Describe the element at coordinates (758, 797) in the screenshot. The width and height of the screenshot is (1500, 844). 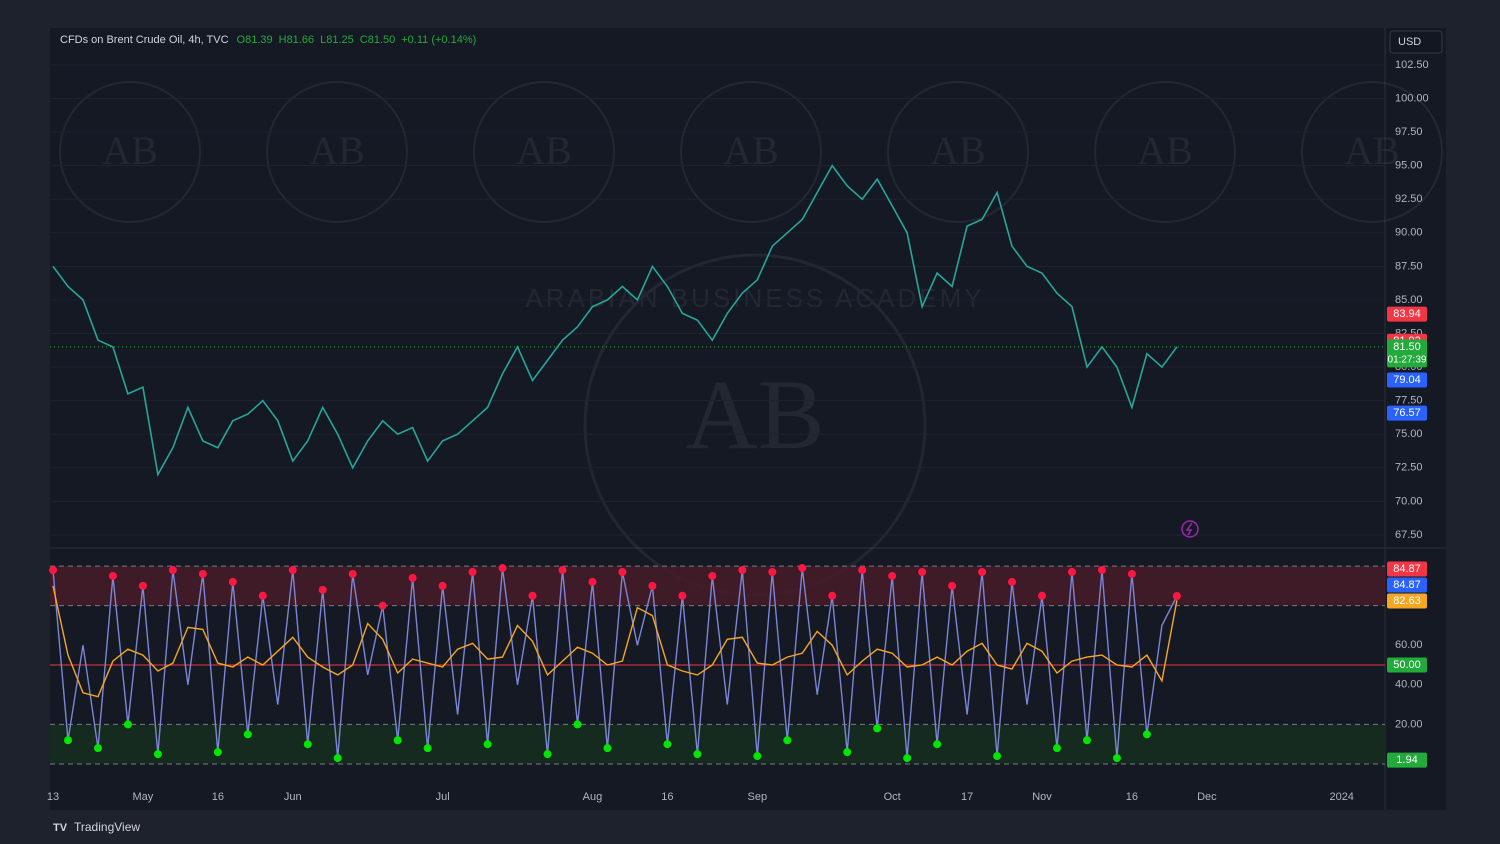
I see `x-tick-label: Sep` at that location.